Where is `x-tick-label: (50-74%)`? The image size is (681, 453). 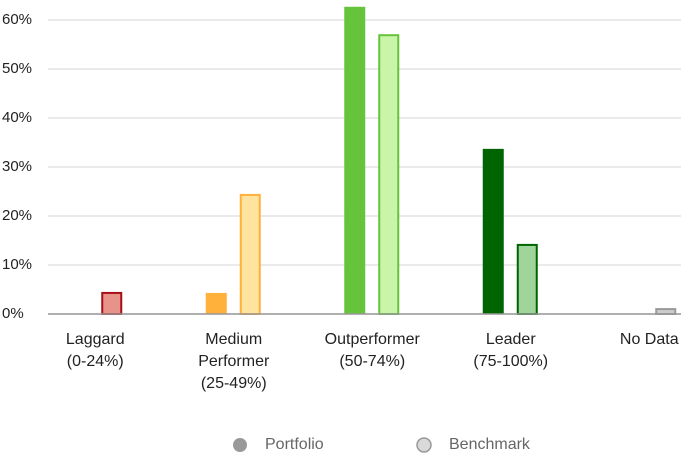 x-tick-label: (50-74%) is located at coordinates (372, 361).